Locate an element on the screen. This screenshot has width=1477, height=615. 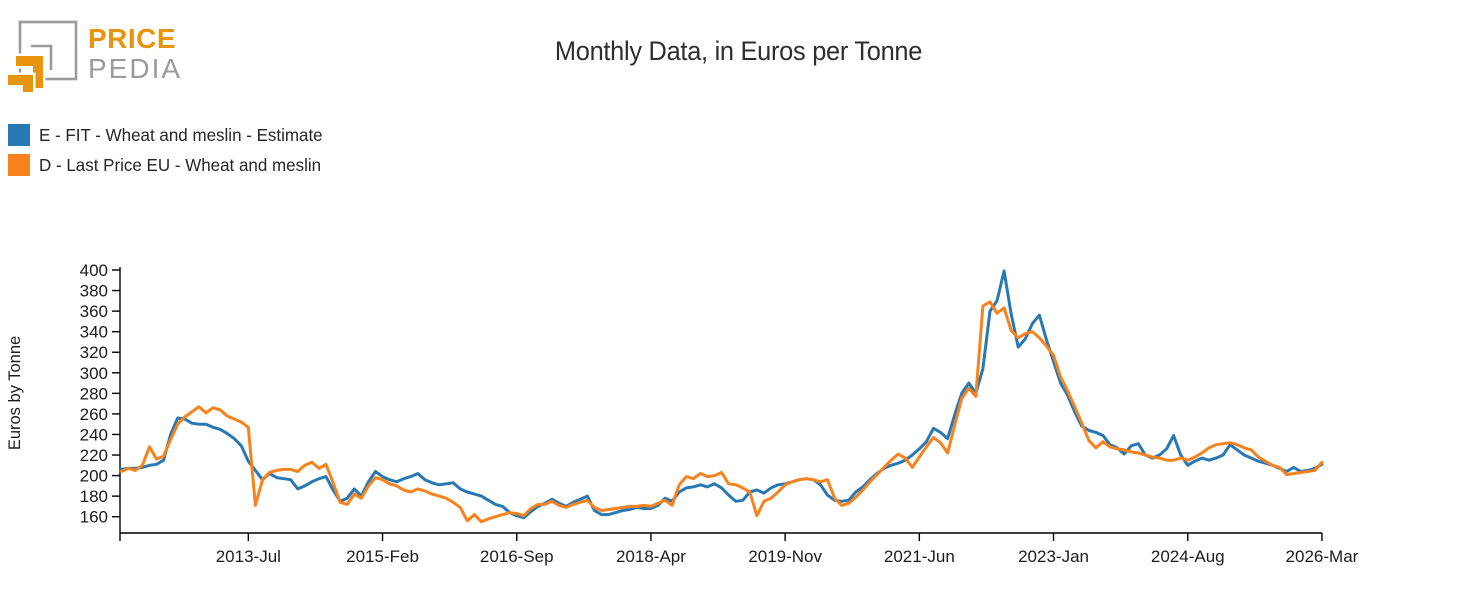
y-axis-tick-label: 220 is located at coordinates (94, 455).